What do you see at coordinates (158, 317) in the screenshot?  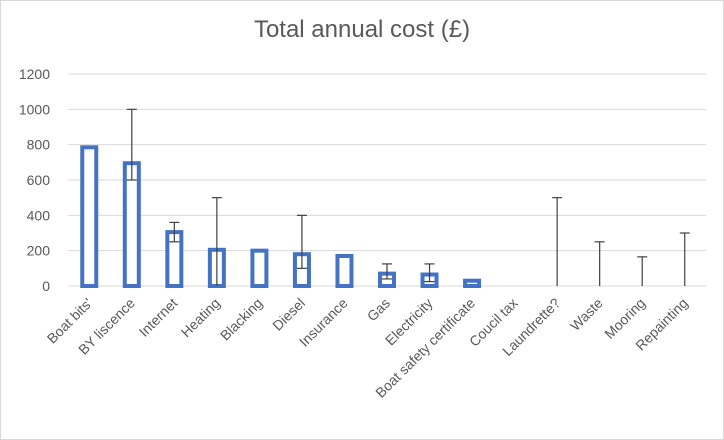 I see `x-tick-label: Internet` at bounding box center [158, 317].